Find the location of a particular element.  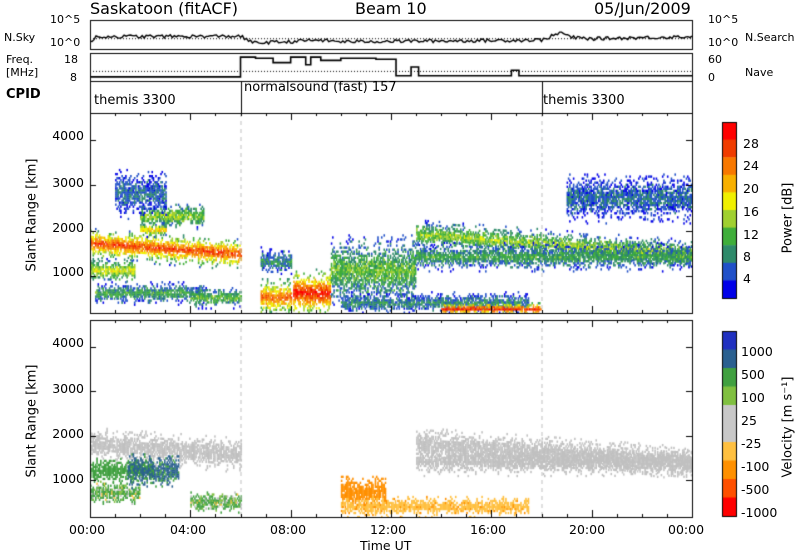

velocity-ytick-1000: 1000 is located at coordinates (68, 478).